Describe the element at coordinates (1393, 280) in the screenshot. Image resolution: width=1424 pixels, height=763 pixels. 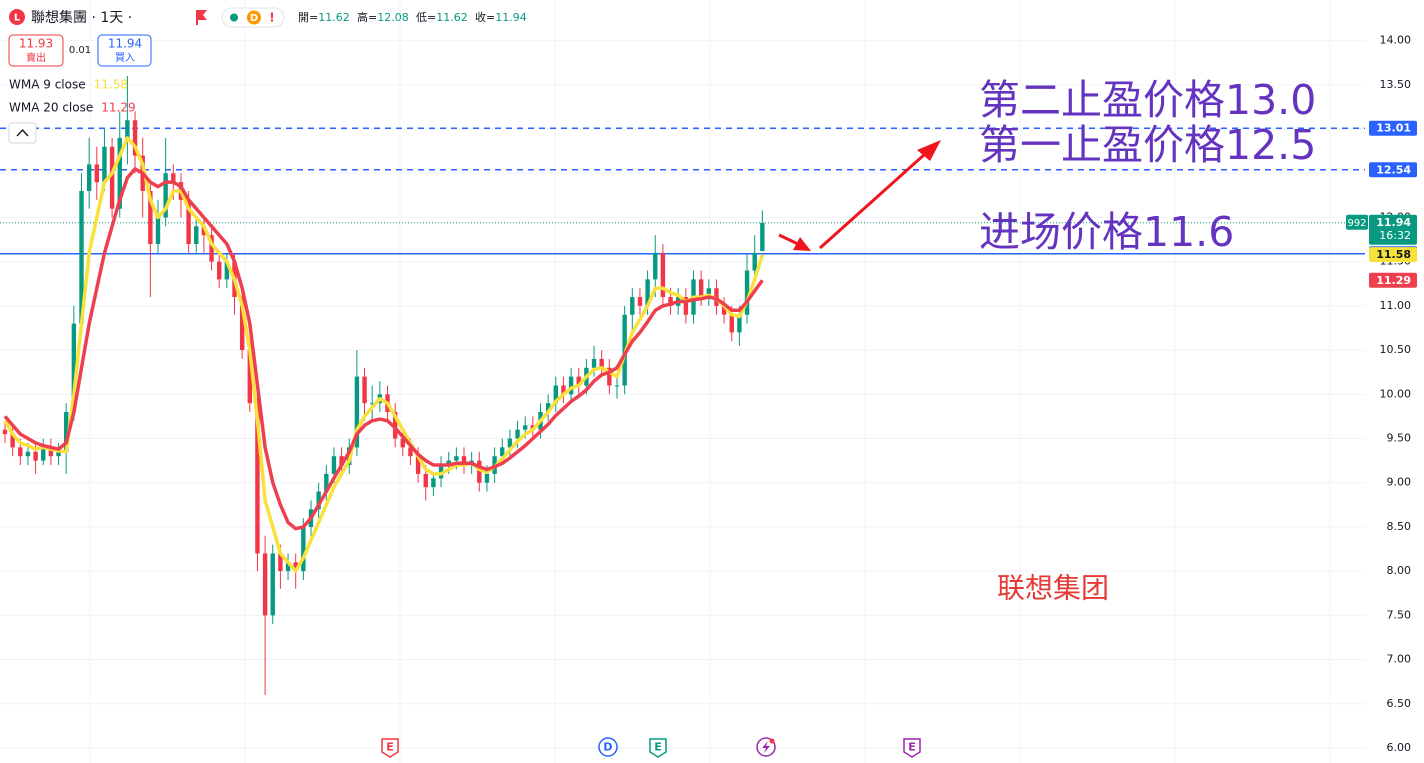
I see `series-label-box` at that location.